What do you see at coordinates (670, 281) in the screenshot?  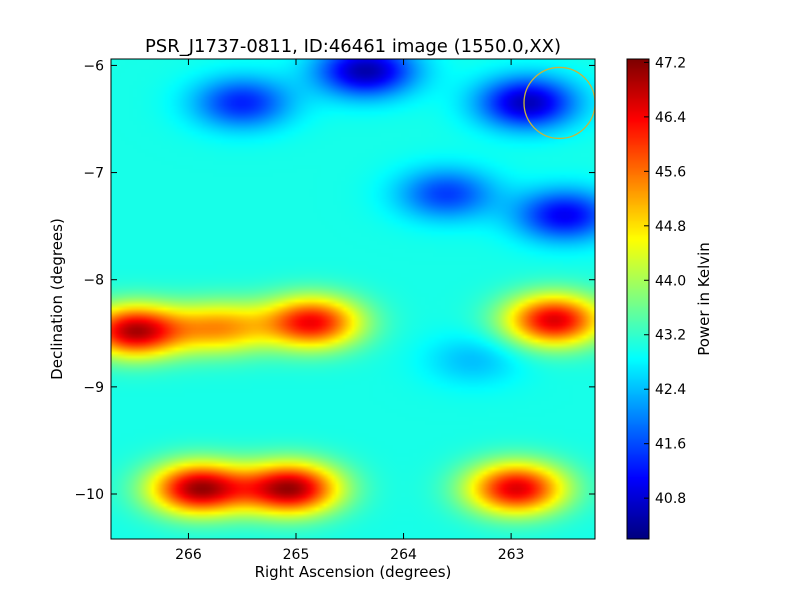 I see `colorbar-tick-label: 44.0` at bounding box center [670, 281].